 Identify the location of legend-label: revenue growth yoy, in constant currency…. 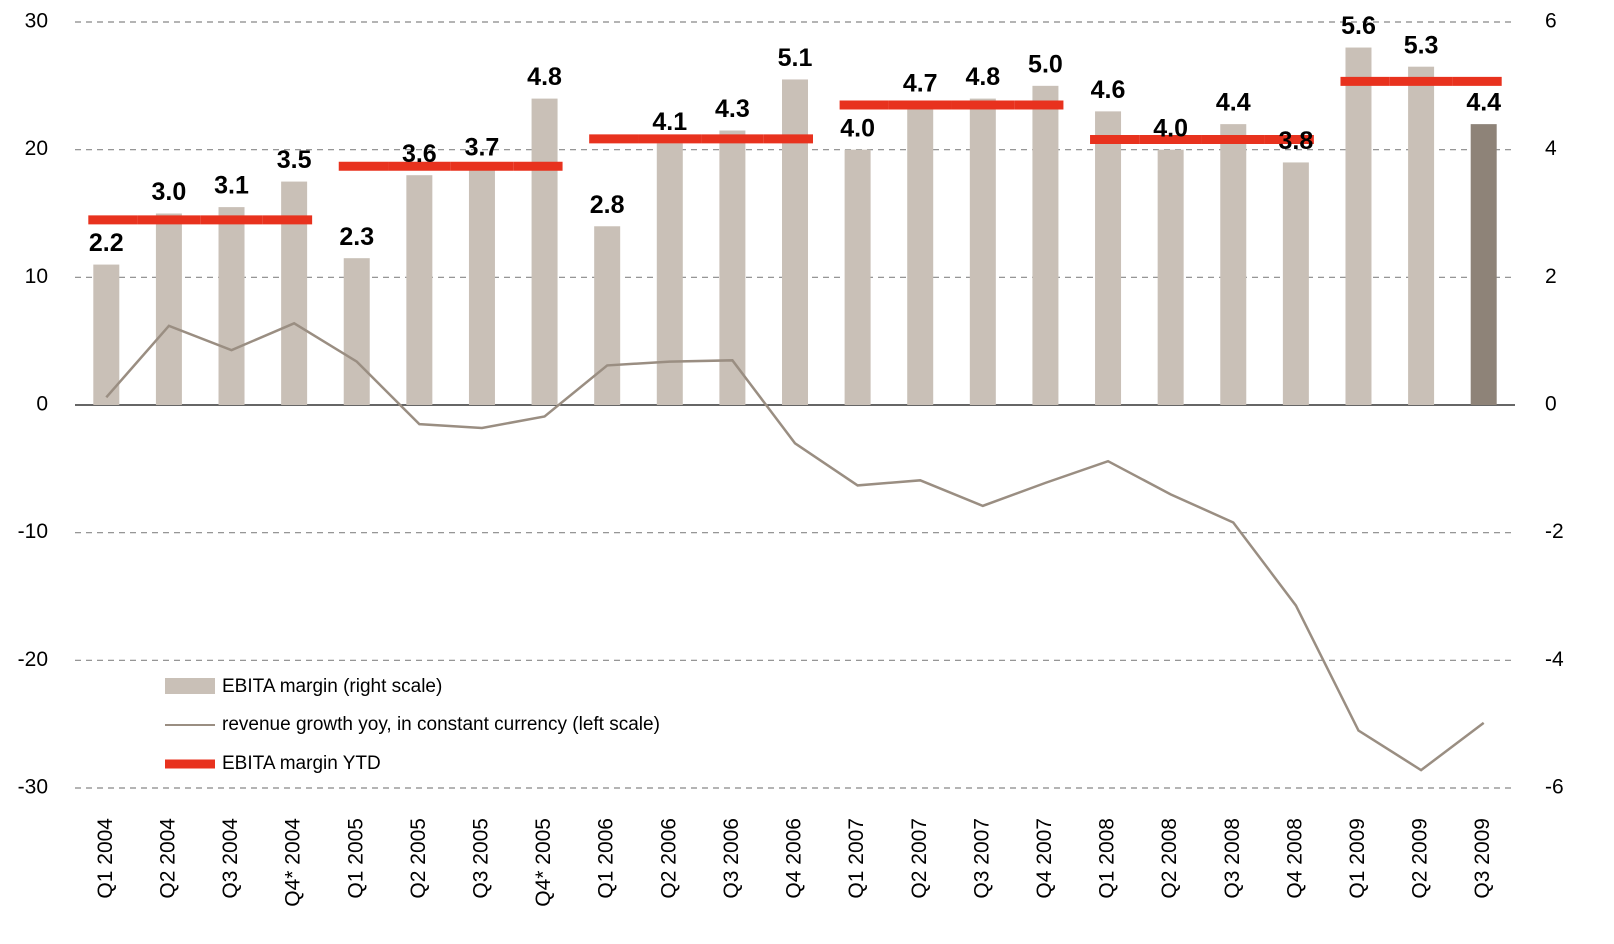
(441, 724).